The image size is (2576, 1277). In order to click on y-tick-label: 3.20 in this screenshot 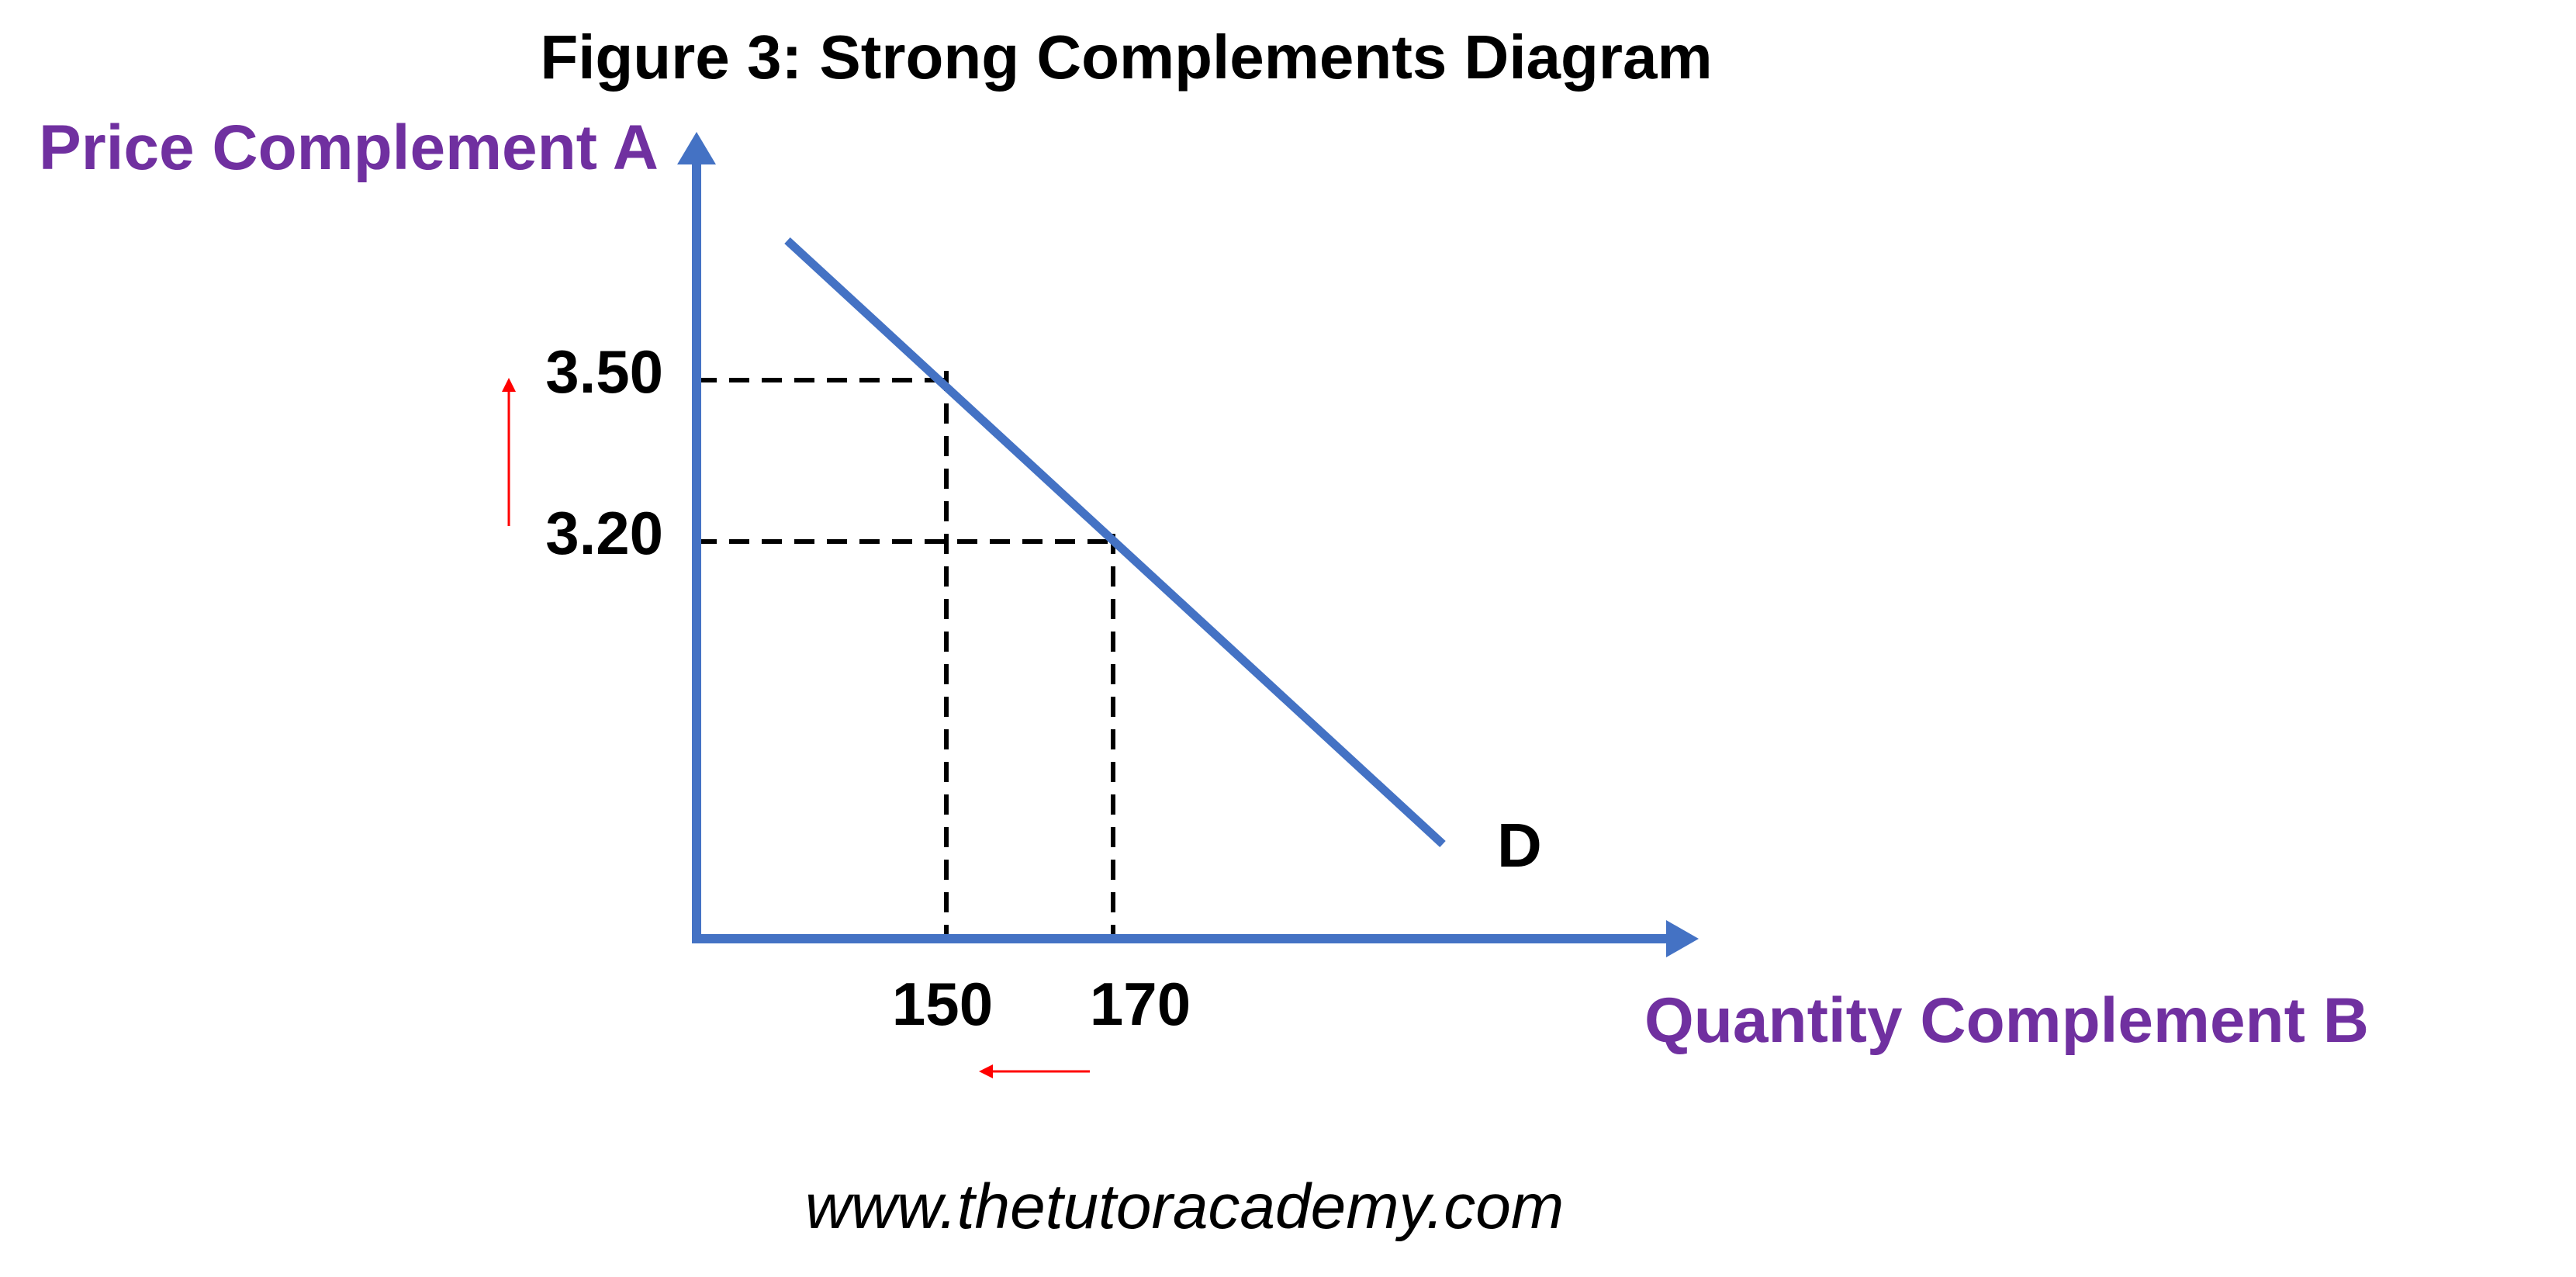, I will do `click(604, 533)`.